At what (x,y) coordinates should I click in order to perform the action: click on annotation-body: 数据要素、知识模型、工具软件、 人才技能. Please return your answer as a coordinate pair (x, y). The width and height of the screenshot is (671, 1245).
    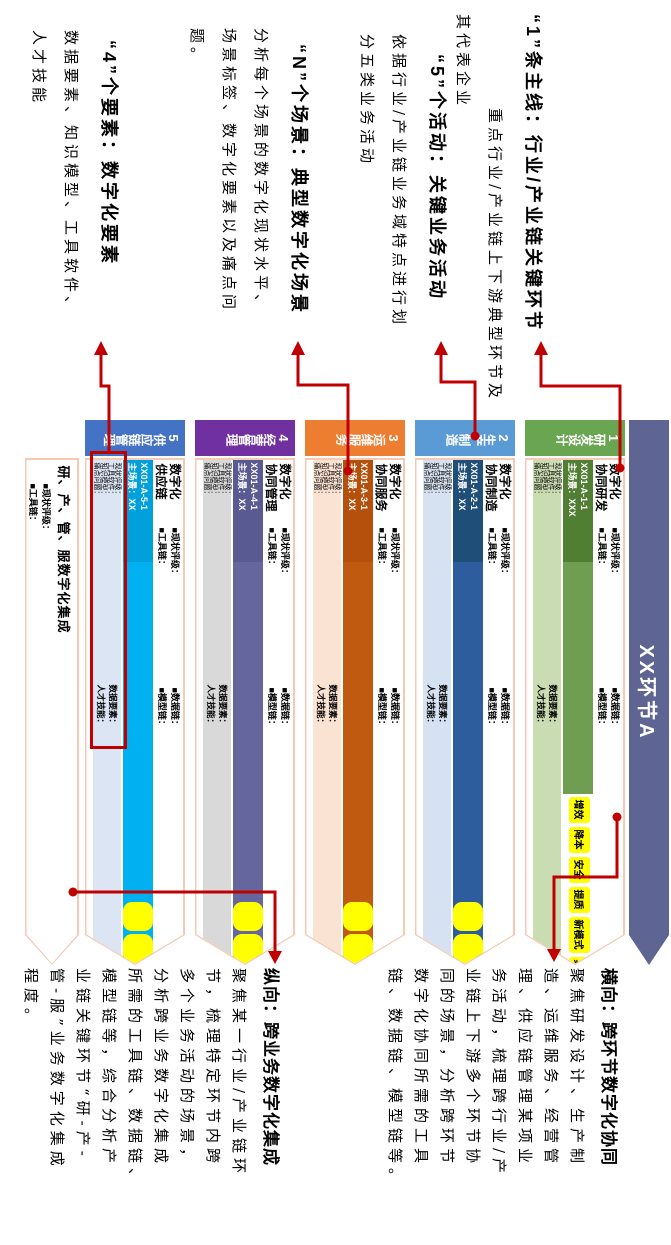
    Looking at the image, I should click on (55, 173).